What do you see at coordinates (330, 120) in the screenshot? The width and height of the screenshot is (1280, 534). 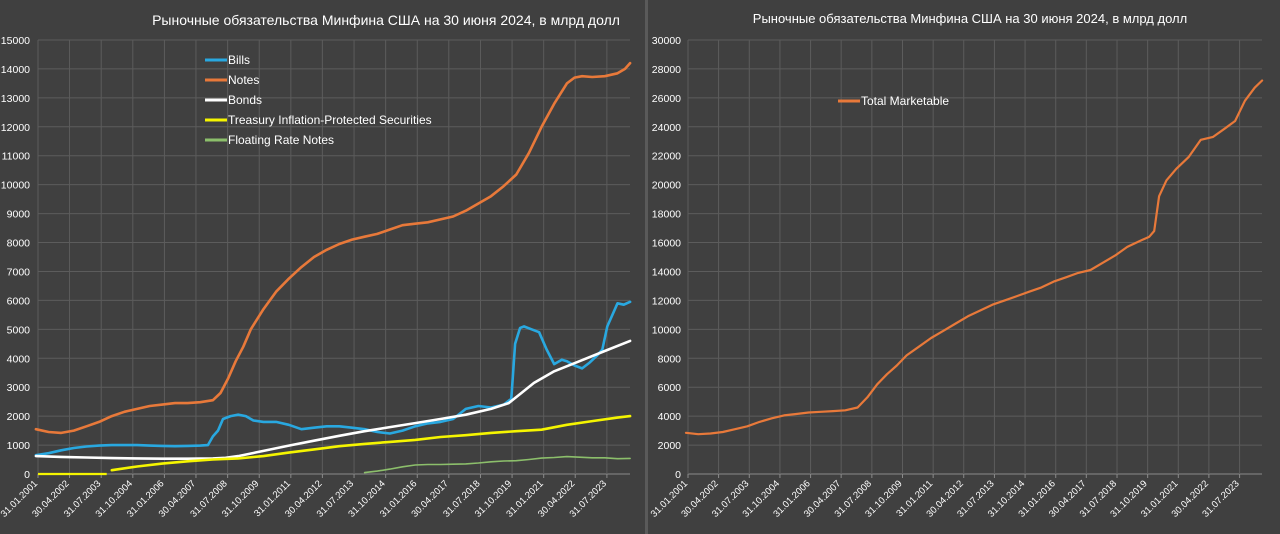 I see `legend-label: Treasury Inflation-Protected Securities` at bounding box center [330, 120].